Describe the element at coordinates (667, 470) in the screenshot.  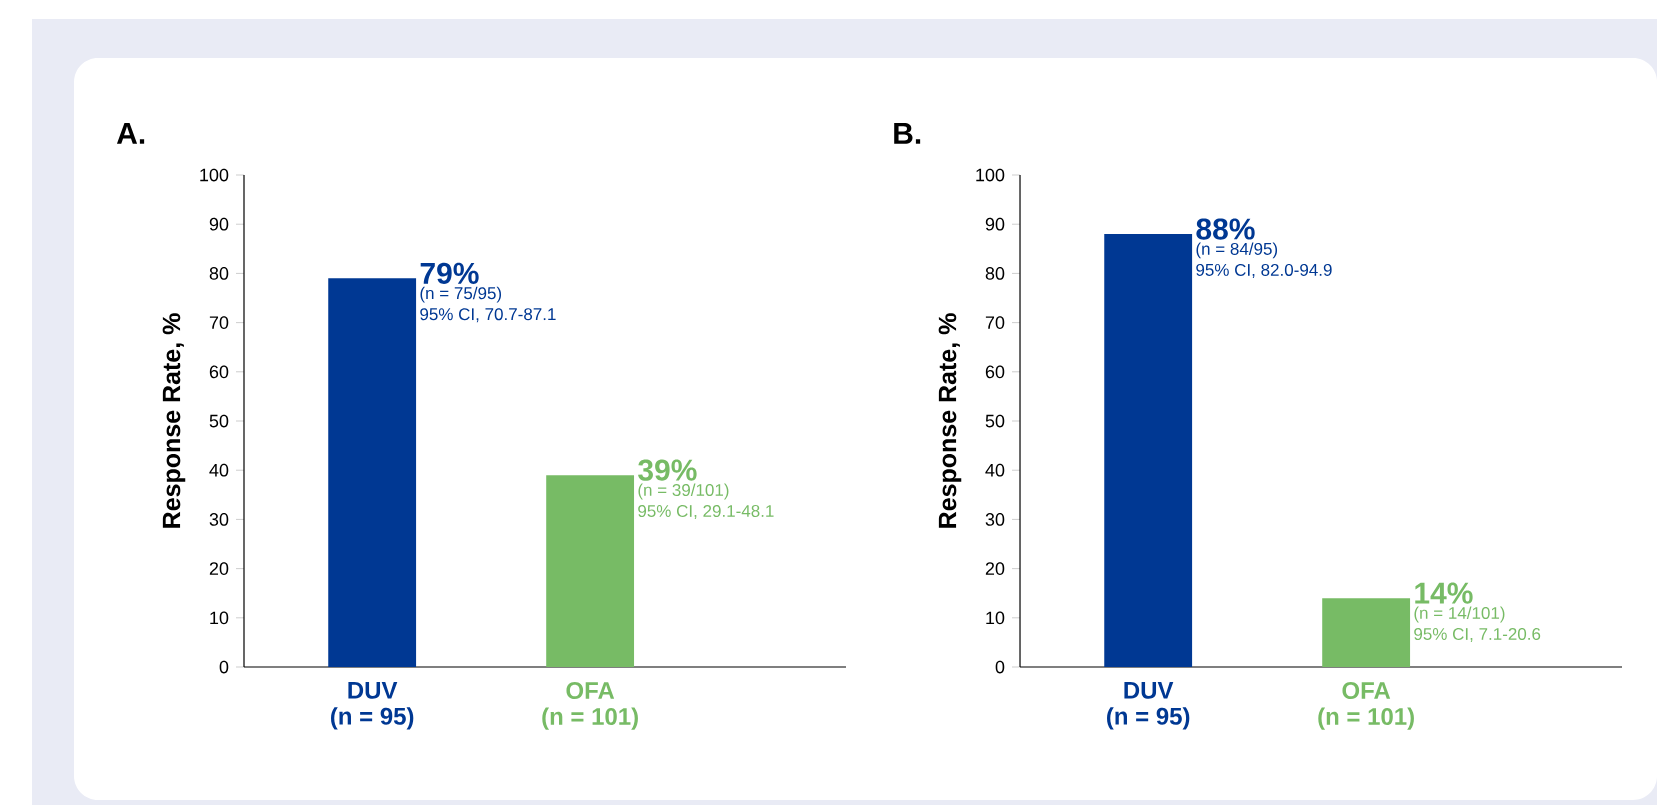
I see `annotation: 39%` at that location.